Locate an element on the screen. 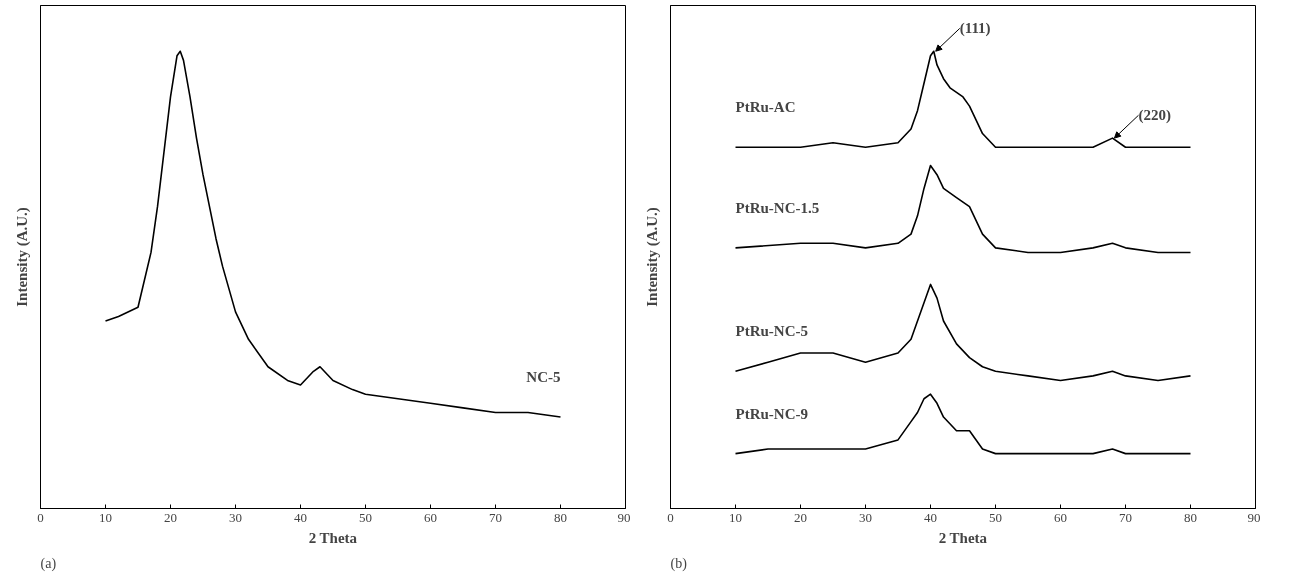 The height and width of the screenshot is (588, 1296). series-label: PtRu-NC-1.5 is located at coordinates (777, 207).